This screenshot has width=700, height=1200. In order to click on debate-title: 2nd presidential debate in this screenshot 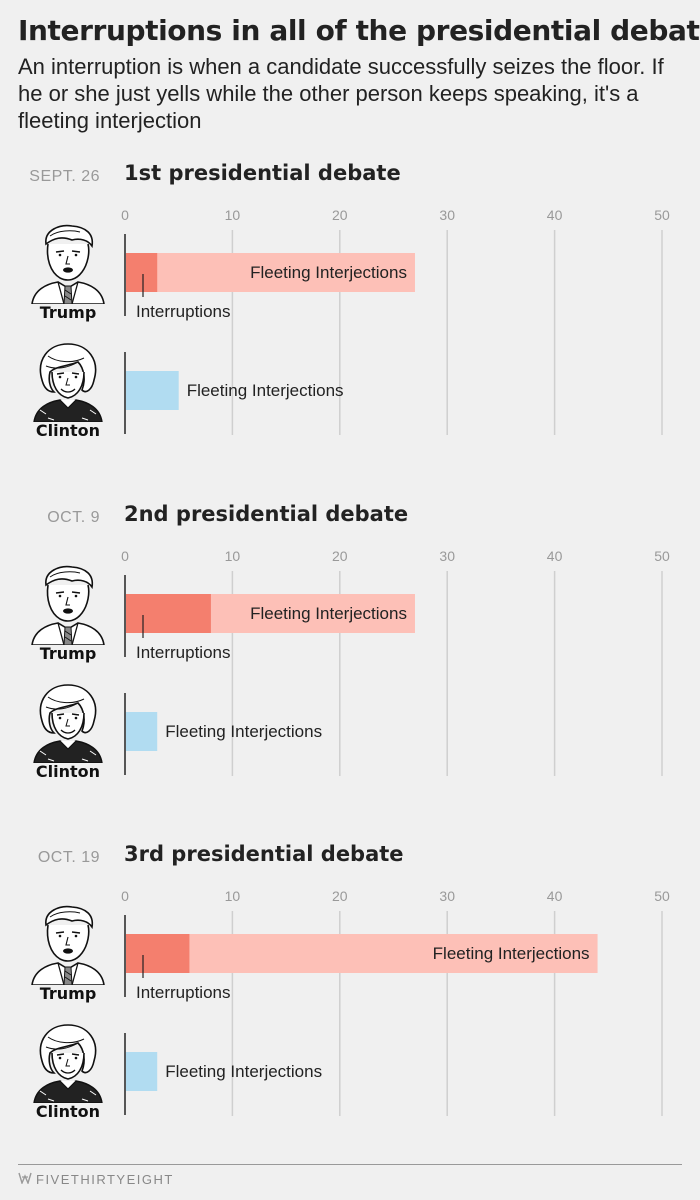, I will do `click(266, 514)`.